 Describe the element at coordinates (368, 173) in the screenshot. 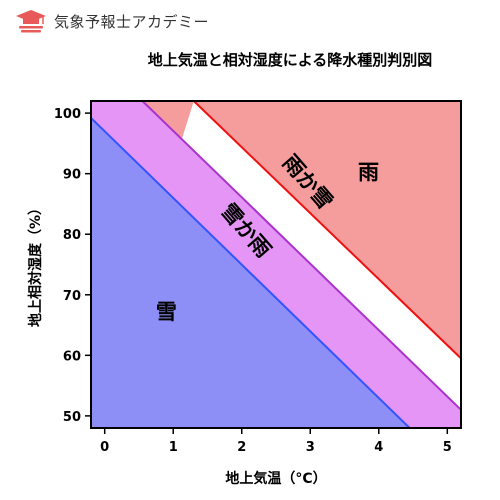

I see `region-label-rain: 雨` at that location.